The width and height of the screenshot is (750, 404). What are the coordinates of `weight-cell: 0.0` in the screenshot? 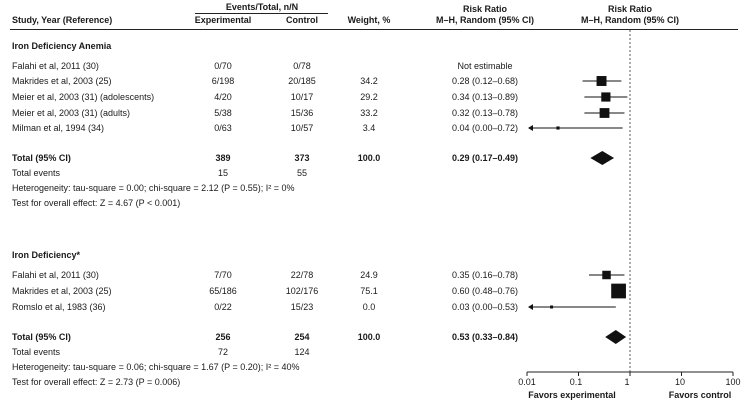 It's located at (369, 307).